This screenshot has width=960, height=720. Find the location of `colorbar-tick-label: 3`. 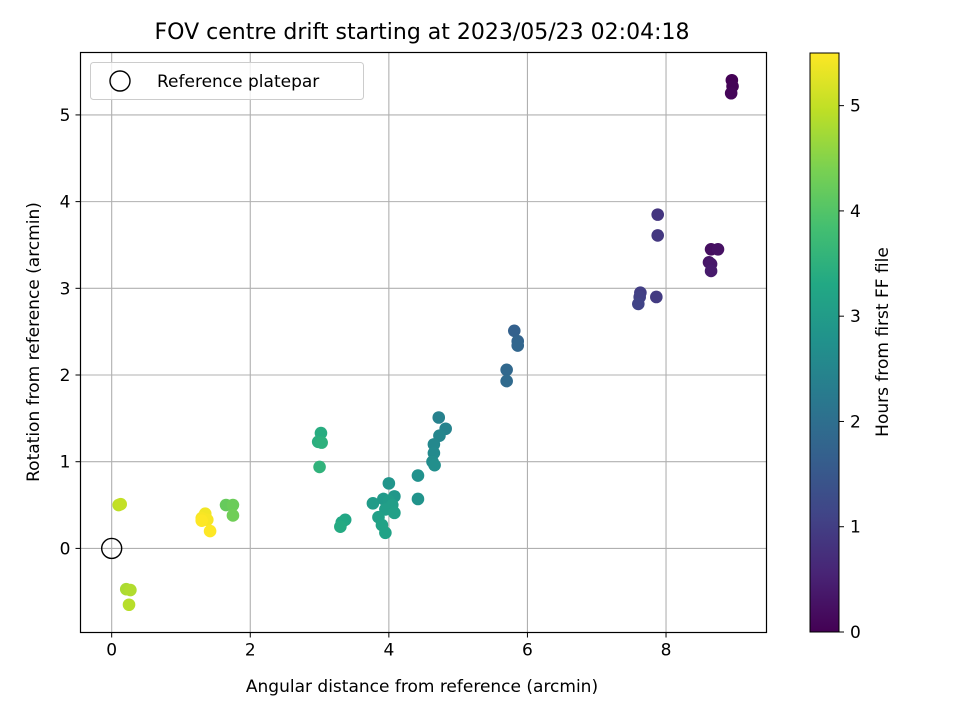

colorbar-tick-label: 3 is located at coordinates (855, 317).